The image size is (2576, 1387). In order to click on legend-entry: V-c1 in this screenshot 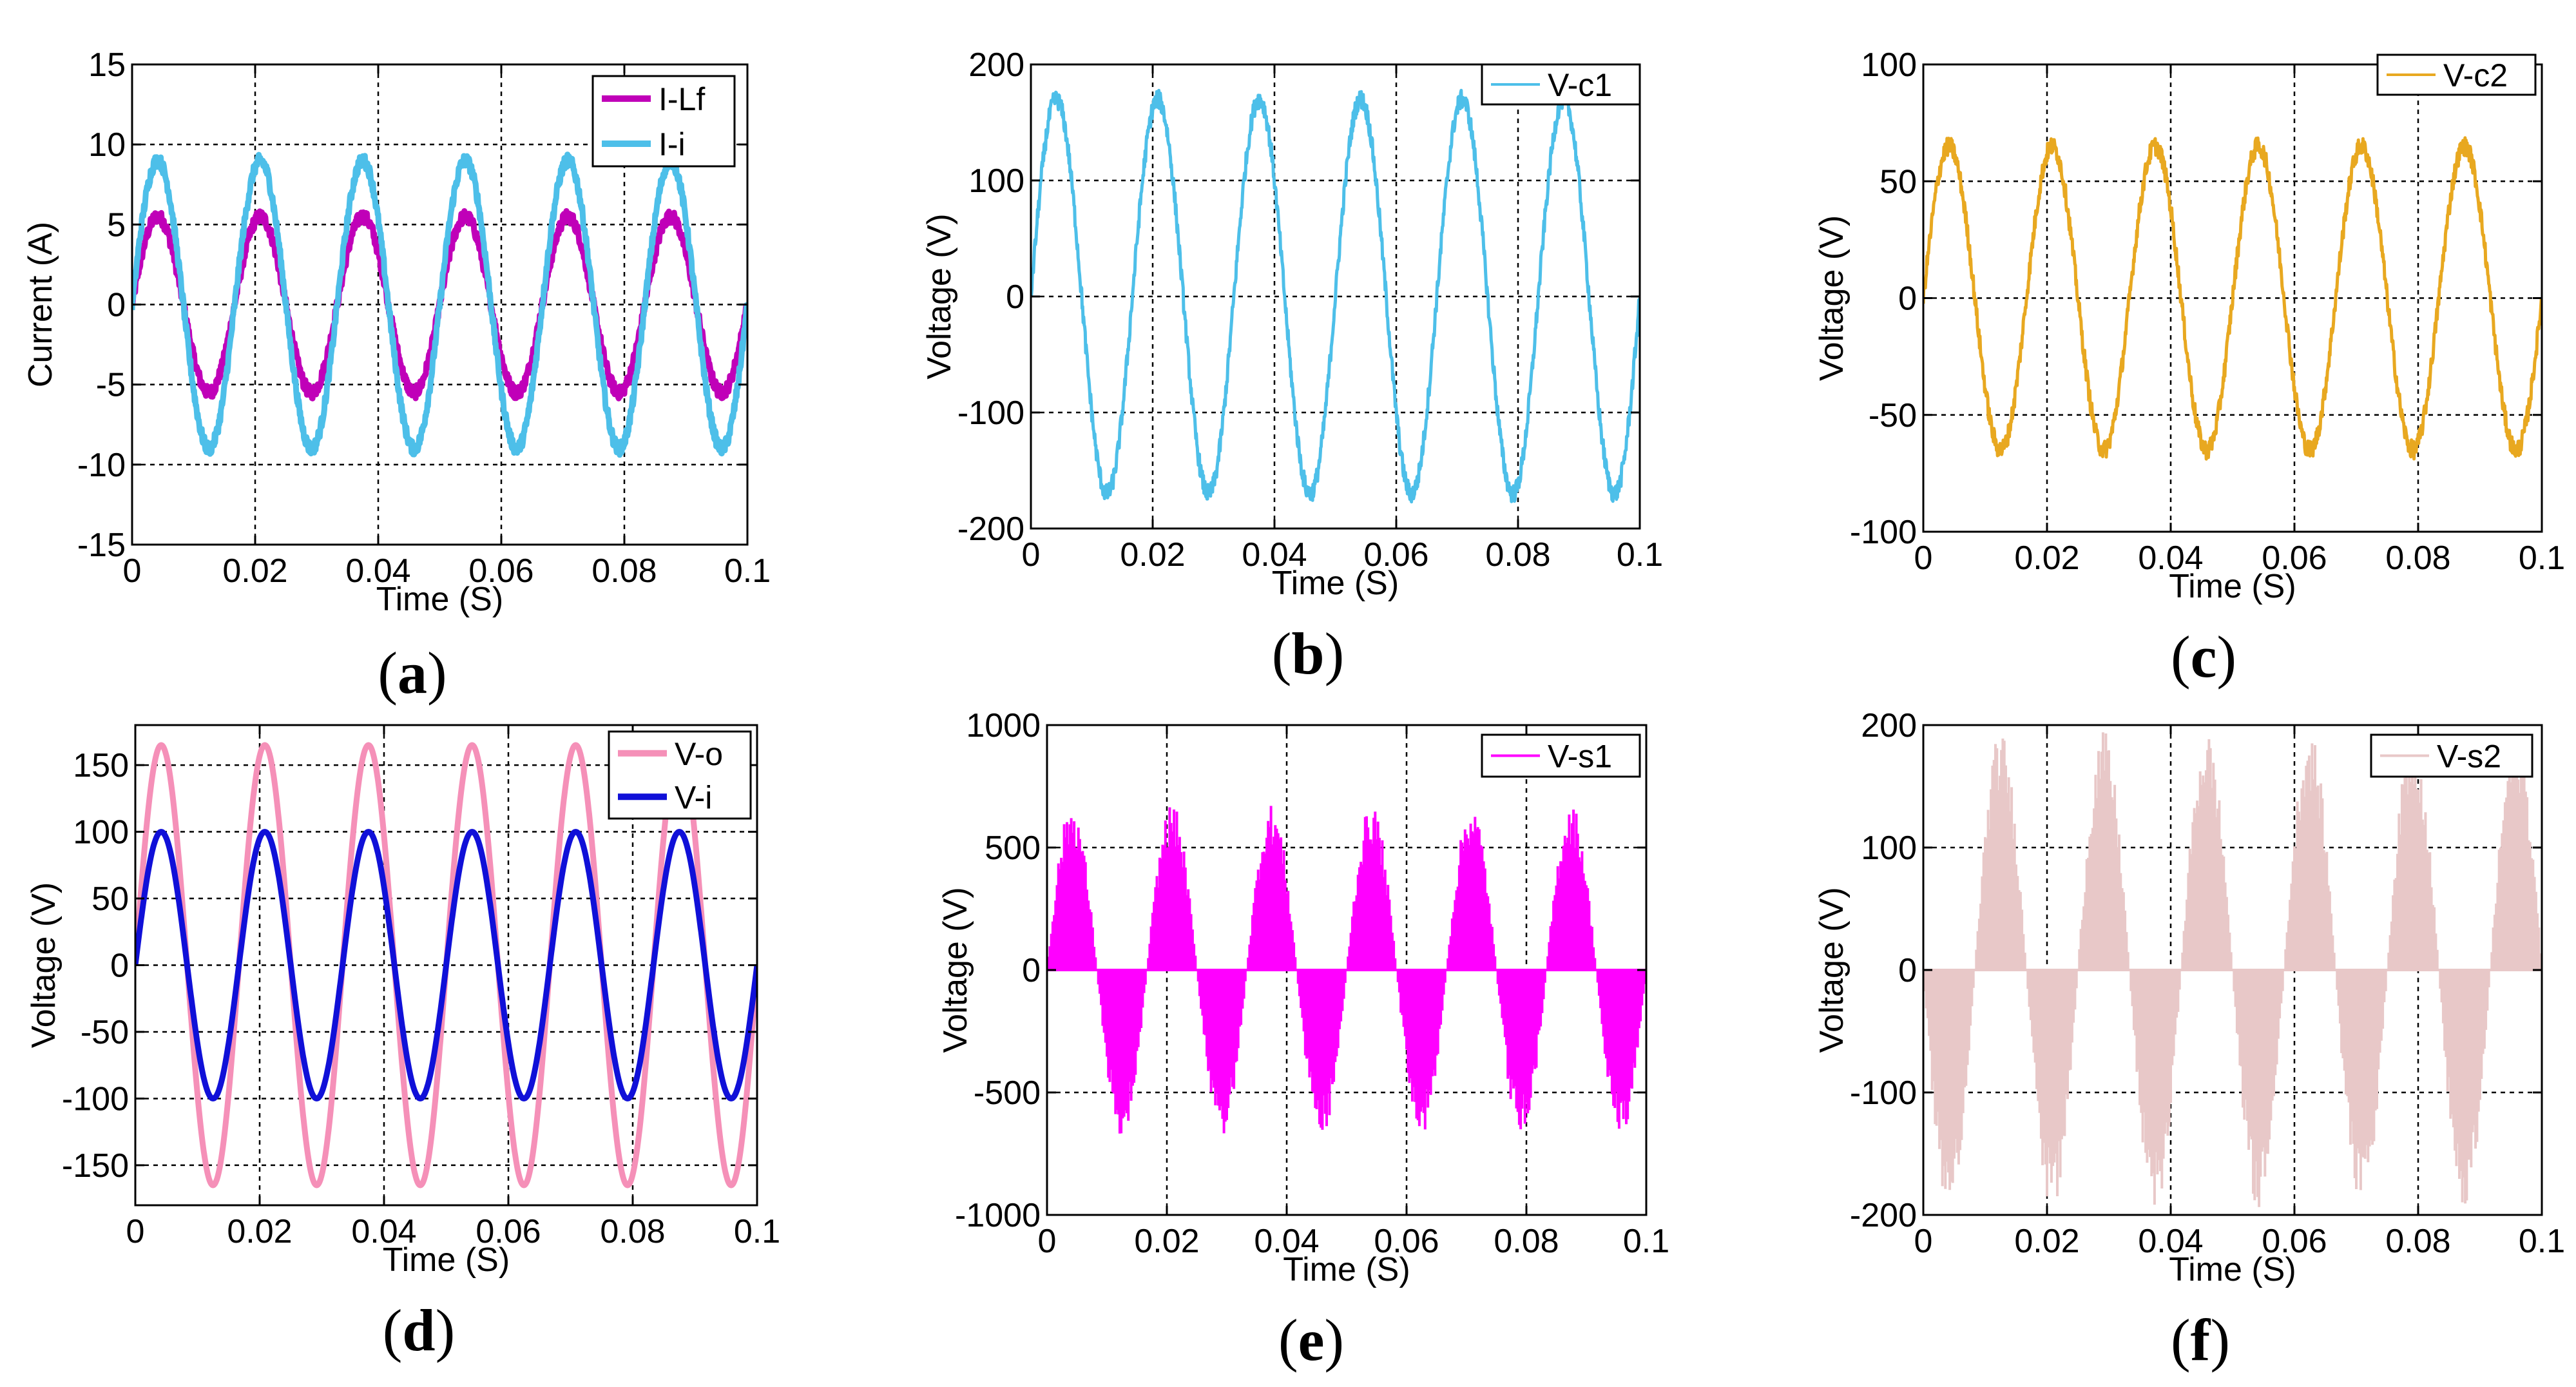, I will do `click(1580, 85)`.